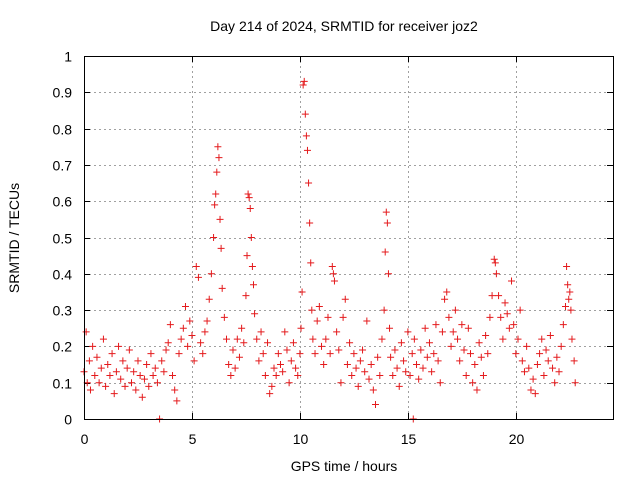  Describe the element at coordinates (63, 239) in the screenshot. I see `y-tick-label: 0.5` at that location.